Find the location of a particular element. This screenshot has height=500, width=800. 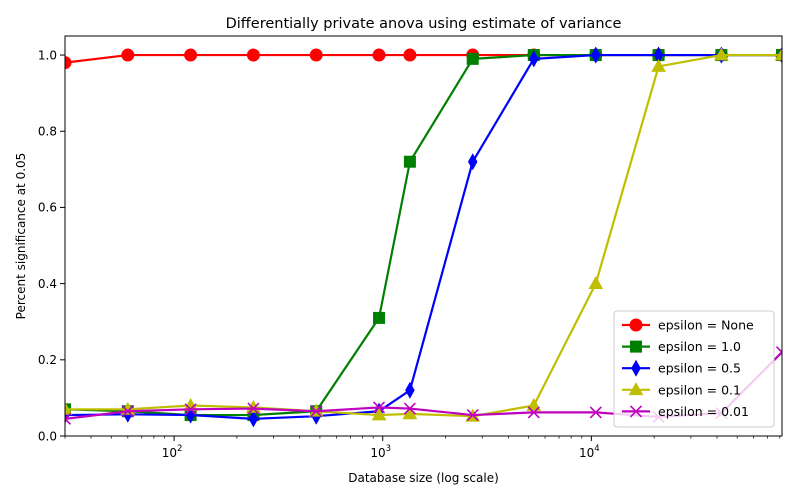

legend-entry-2: epsilon = 0.5 is located at coordinates (681, 368).